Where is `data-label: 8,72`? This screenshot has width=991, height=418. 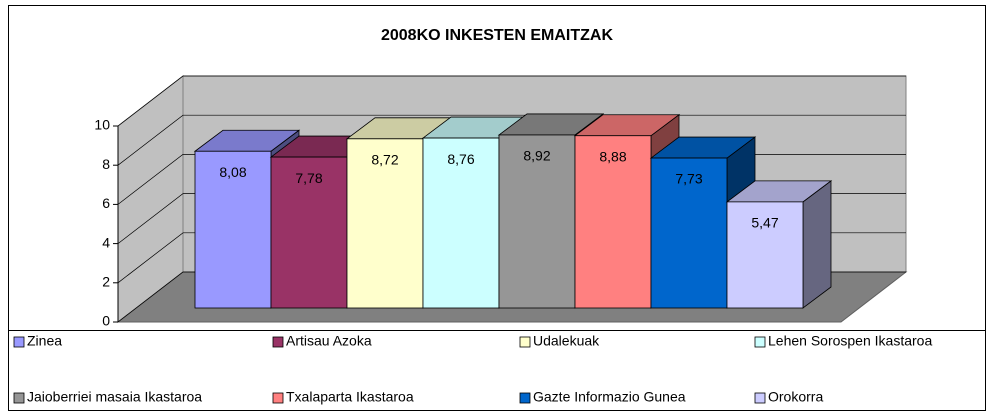
data-label: 8,72 is located at coordinates (384, 160).